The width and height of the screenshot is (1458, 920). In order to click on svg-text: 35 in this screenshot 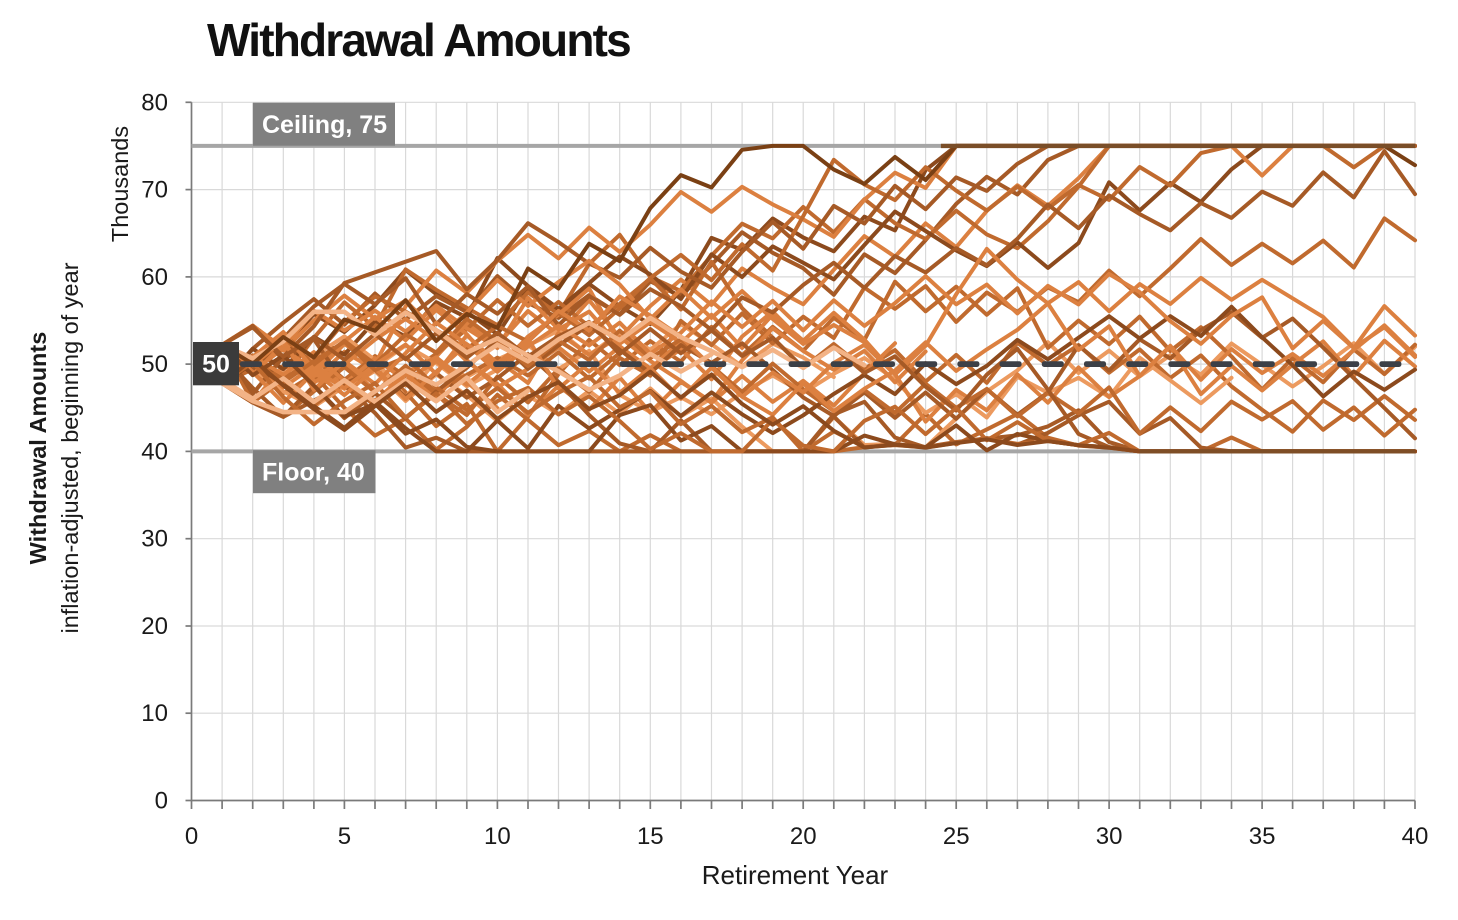, I will do `click(1262, 836)`.